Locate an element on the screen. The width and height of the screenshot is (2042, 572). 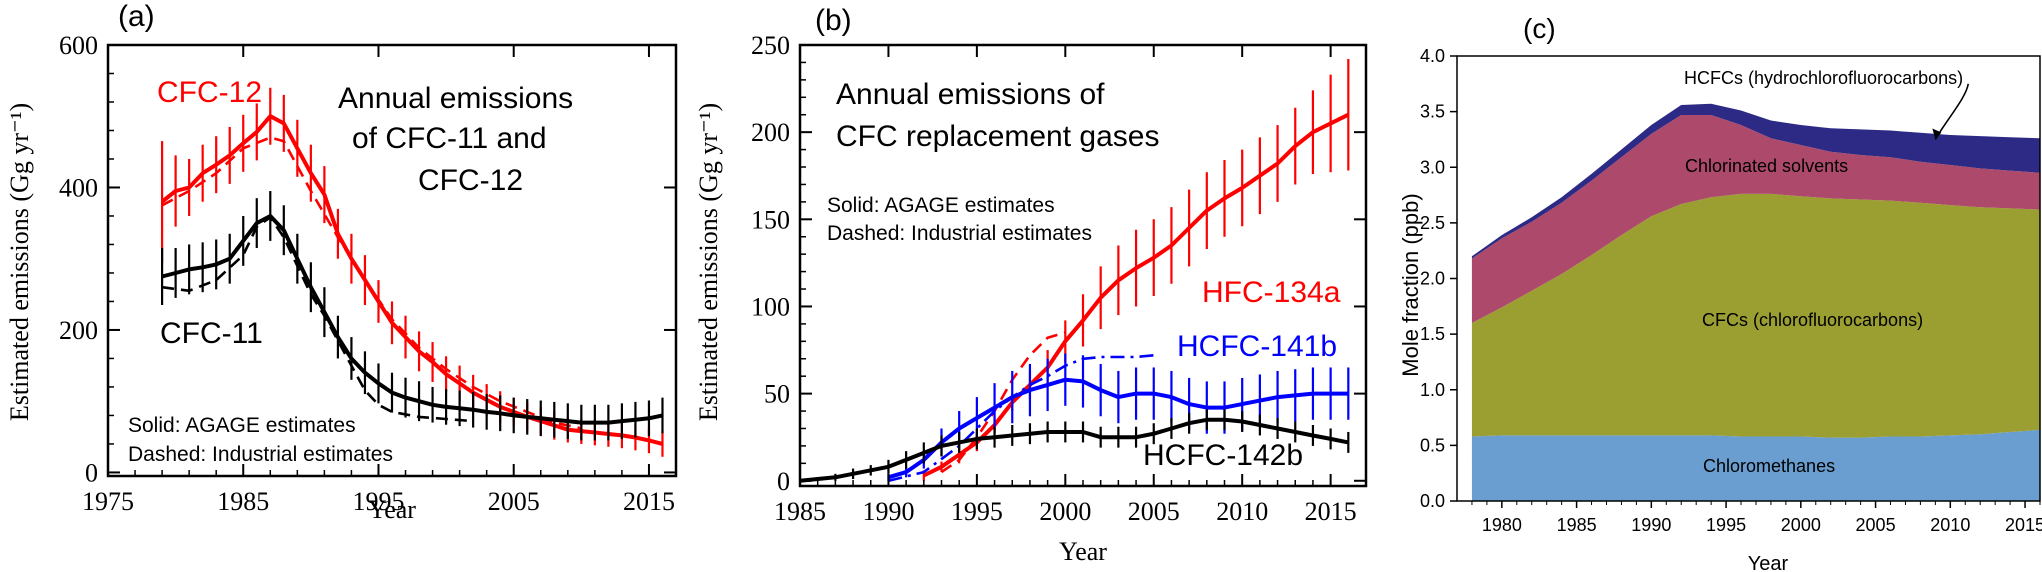
panel-b-ylabel: Estimated emissions (Gg yr⁻¹) is located at coordinates (708, 262).